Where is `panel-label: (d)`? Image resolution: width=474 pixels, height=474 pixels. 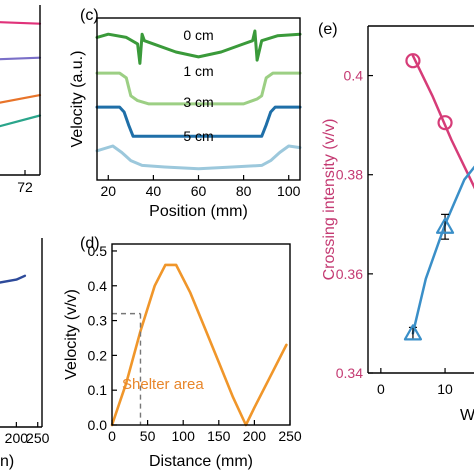
panel-label: (d) is located at coordinates (90, 243).